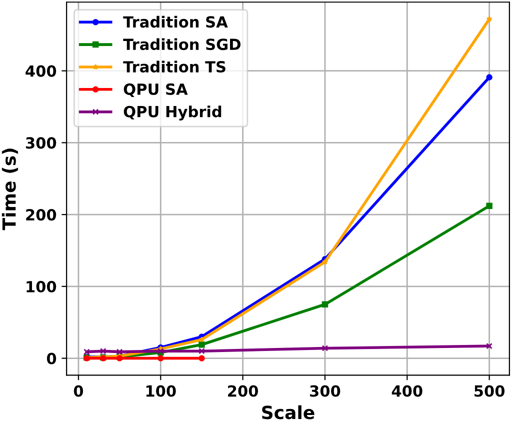 The width and height of the screenshot is (512, 424). Describe the element at coordinates (243, 391) in the screenshot. I see `x-tick-label: 200` at that location.